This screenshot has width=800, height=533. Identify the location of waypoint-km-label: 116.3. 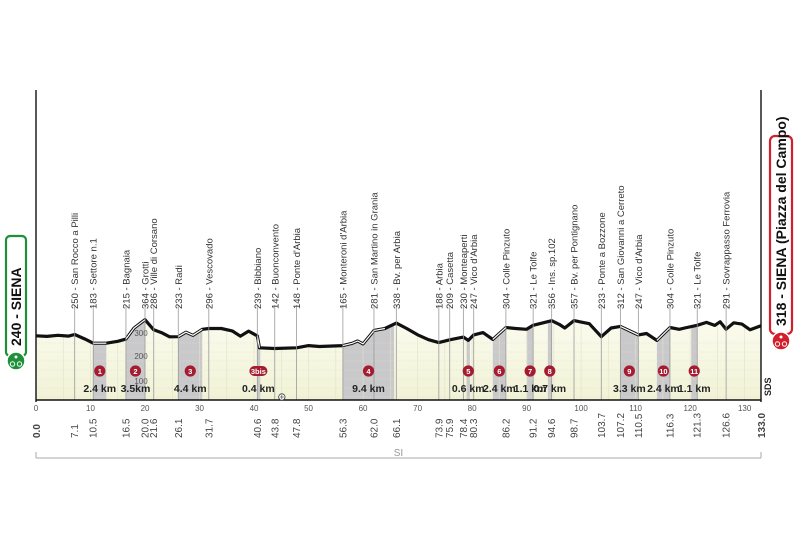
(670, 425).